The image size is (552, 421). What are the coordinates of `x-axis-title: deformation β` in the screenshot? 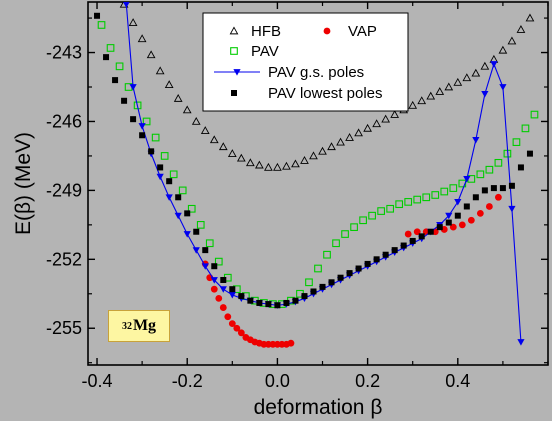 It's located at (318, 407).